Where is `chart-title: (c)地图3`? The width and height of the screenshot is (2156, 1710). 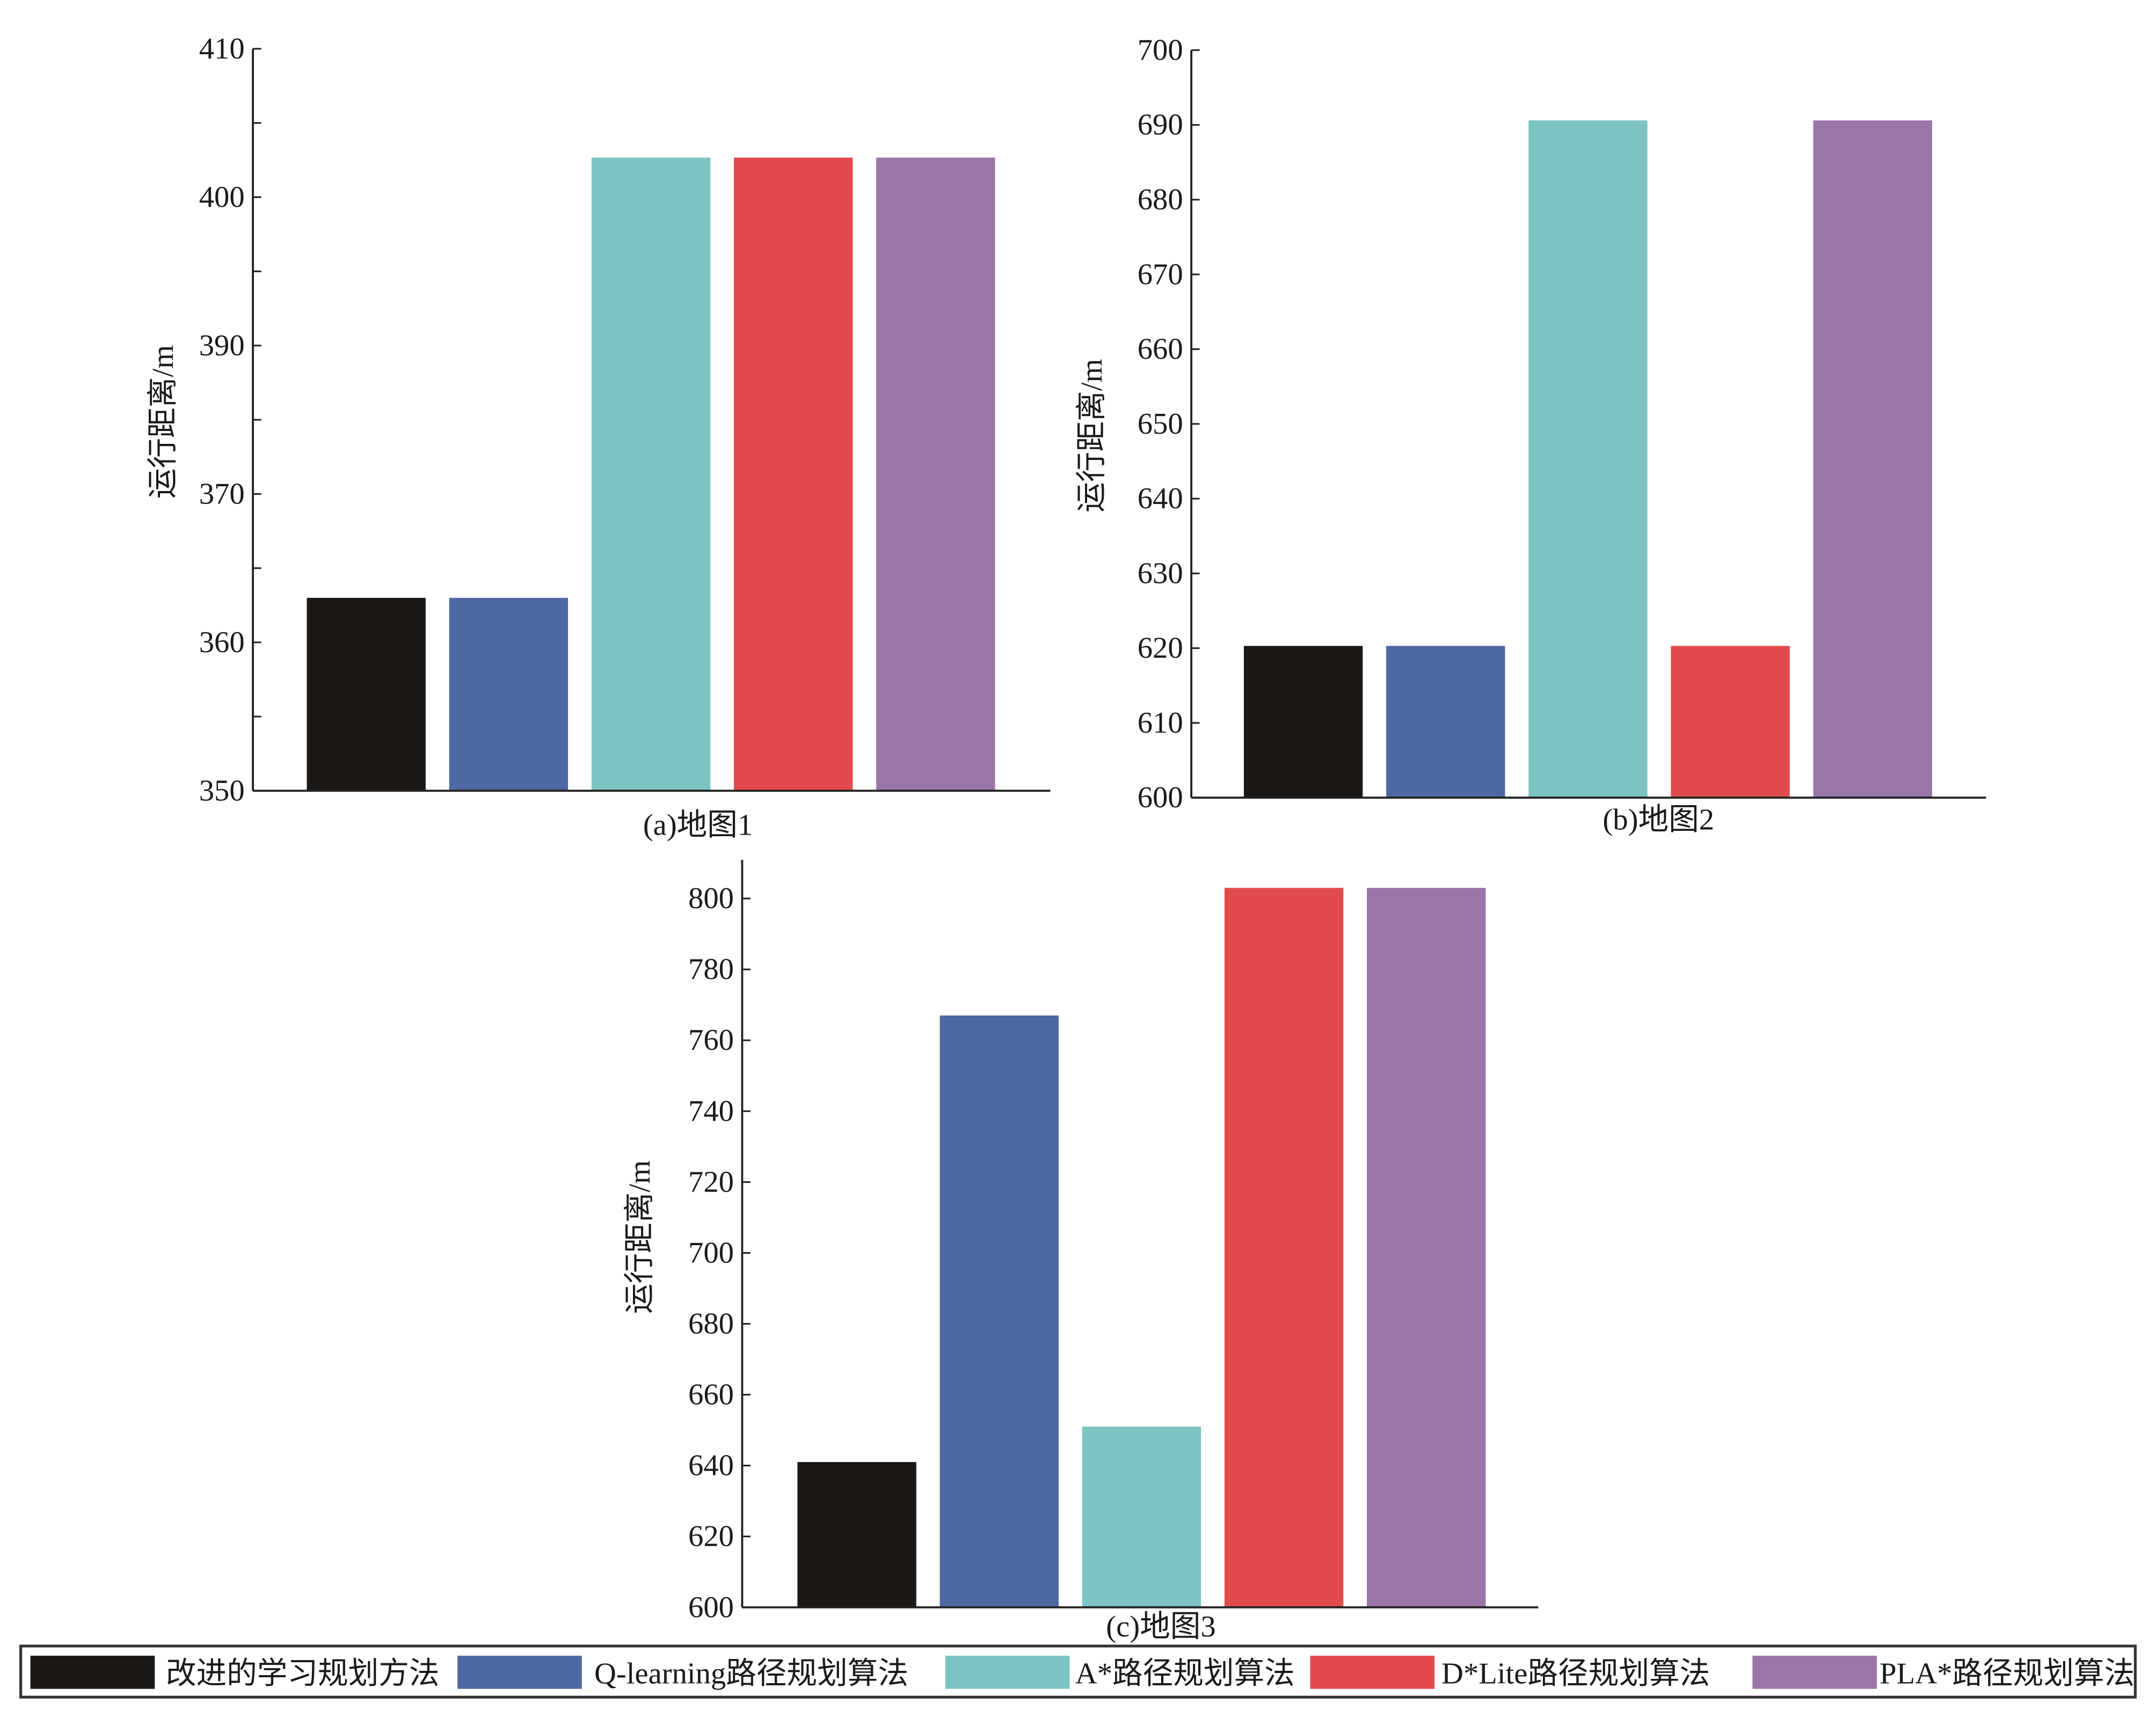
chart-title: (c)地图3 is located at coordinates (1160, 1627).